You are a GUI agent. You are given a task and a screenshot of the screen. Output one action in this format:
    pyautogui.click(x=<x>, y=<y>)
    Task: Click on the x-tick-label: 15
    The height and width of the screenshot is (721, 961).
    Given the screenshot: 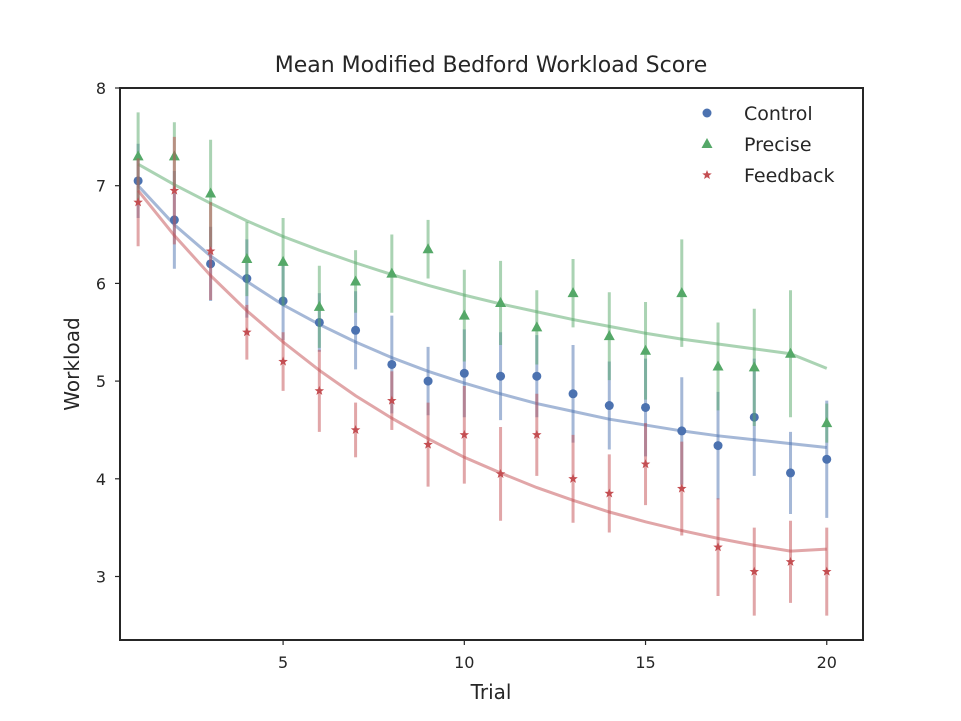 What is the action you would take?
    pyautogui.click(x=645, y=662)
    